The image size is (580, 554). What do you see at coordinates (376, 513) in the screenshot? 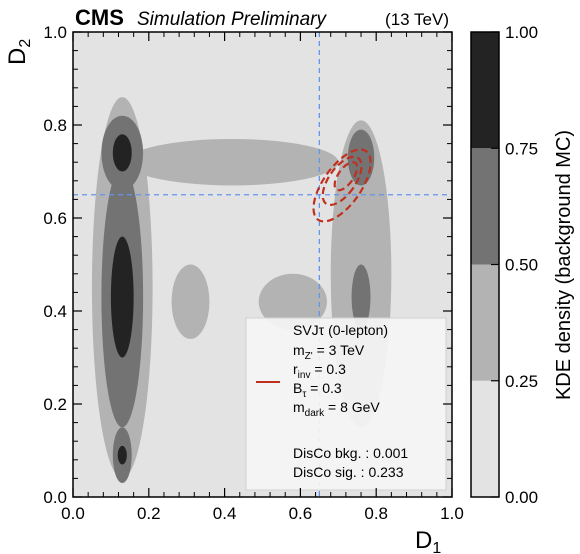
I see `x-tick-label: 0.8` at bounding box center [376, 513].